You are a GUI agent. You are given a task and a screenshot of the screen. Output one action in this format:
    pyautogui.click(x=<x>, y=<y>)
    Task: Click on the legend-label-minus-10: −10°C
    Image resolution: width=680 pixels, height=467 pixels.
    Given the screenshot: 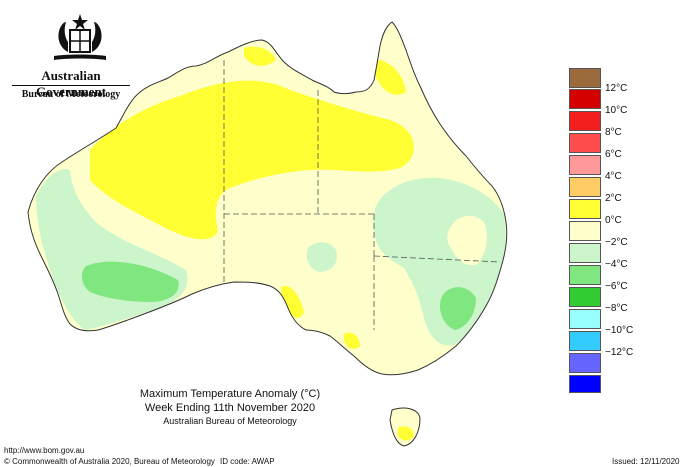 What is the action you would take?
    pyautogui.click(x=619, y=330)
    